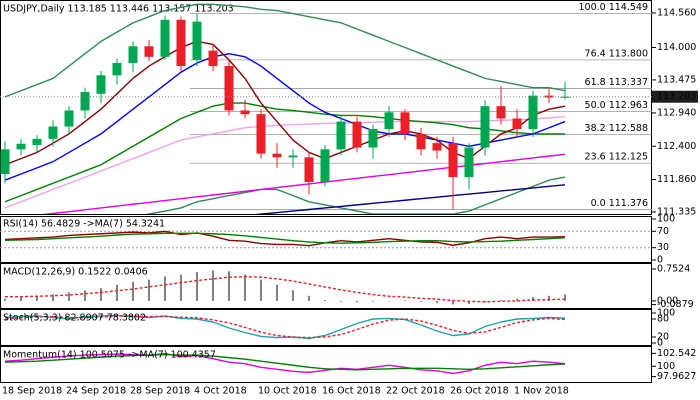  Describe the element at coordinates (619, 203) in the screenshot. I see `fib-label: 0.0 111.376` at that location.